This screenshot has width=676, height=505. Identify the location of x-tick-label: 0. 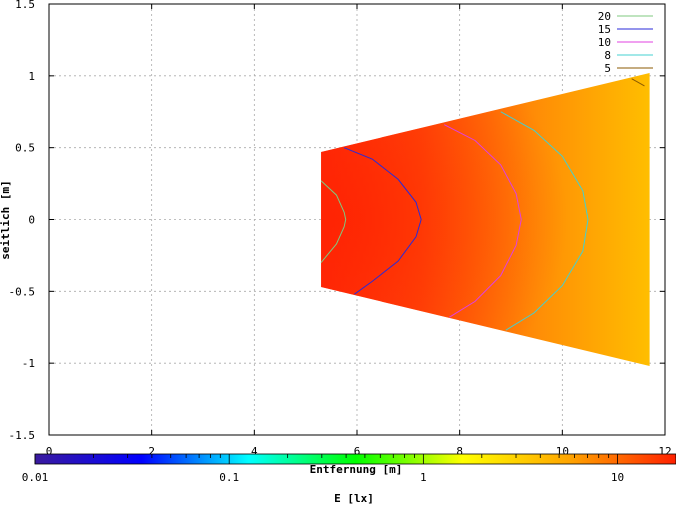
(49, 451).